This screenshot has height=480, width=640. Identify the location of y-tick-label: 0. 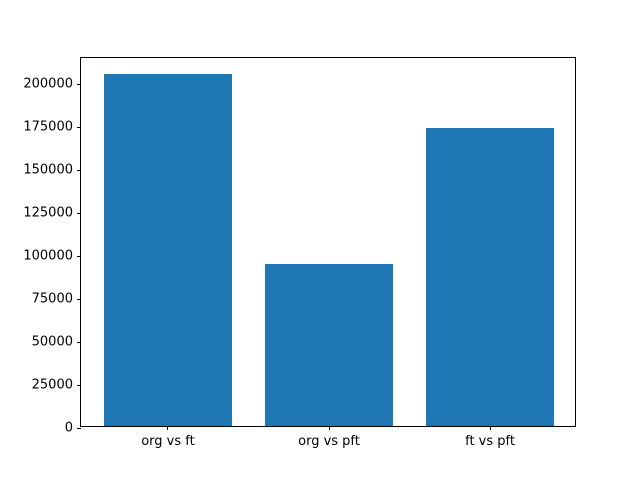
(68, 428).